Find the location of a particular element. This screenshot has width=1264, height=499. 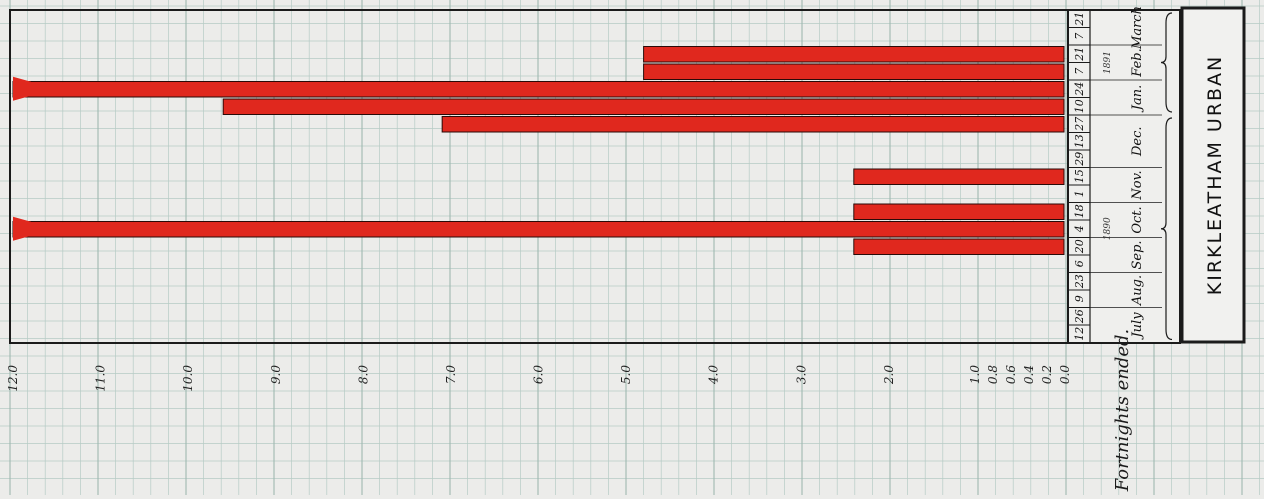

scale-tick-label: 8.0 is located at coordinates (363, 374).